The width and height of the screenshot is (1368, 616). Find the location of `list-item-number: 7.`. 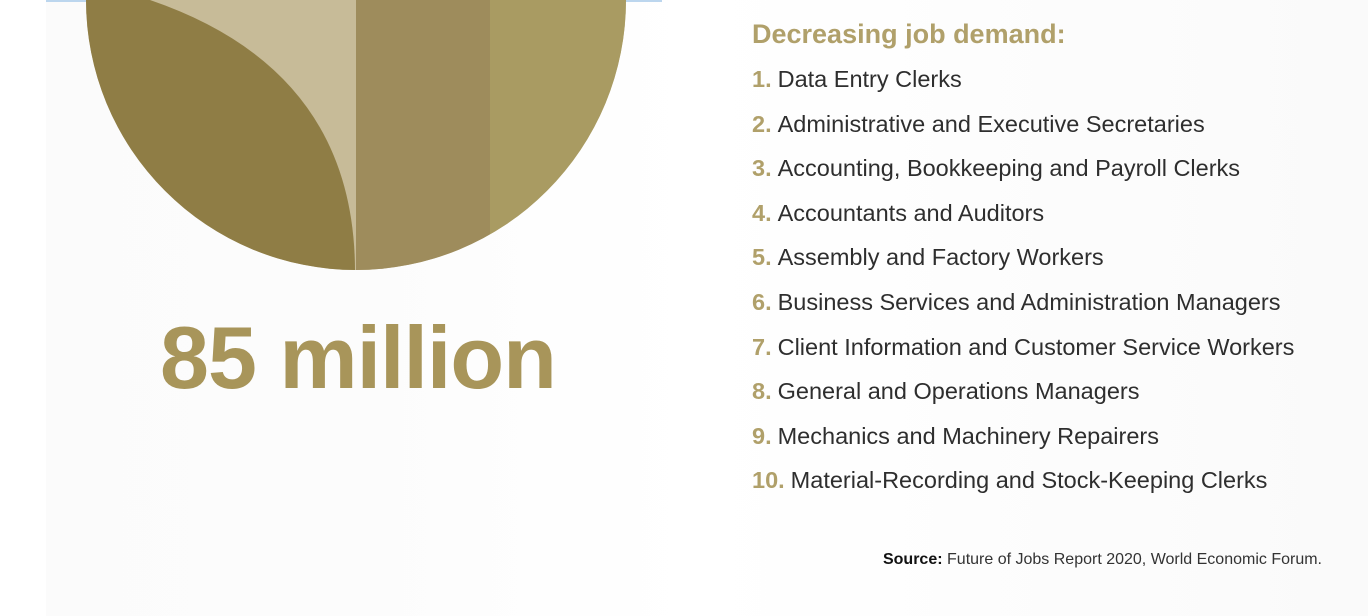

list-item-number: 7. is located at coordinates (762, 346).